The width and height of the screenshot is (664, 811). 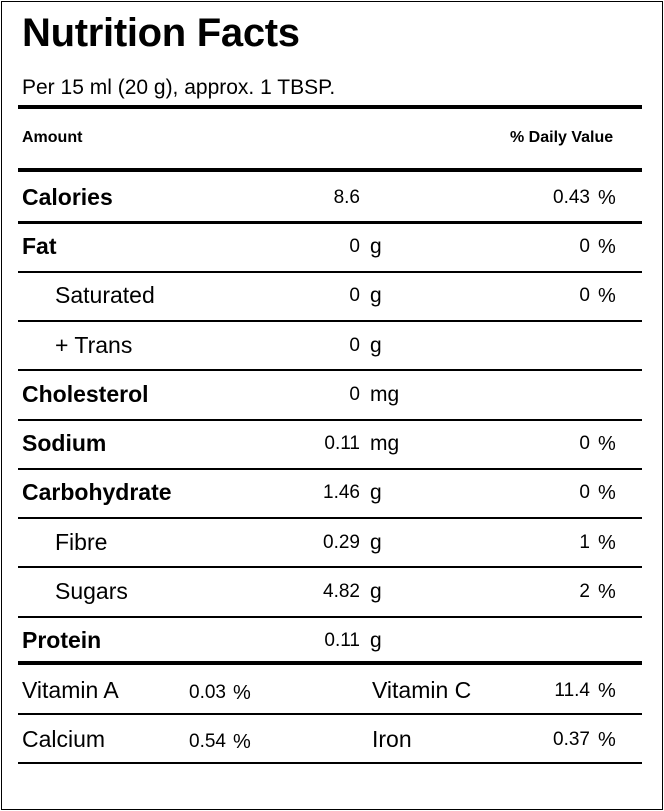 I want to click on nutrient-name: Calories, so click(x=67, y=196).